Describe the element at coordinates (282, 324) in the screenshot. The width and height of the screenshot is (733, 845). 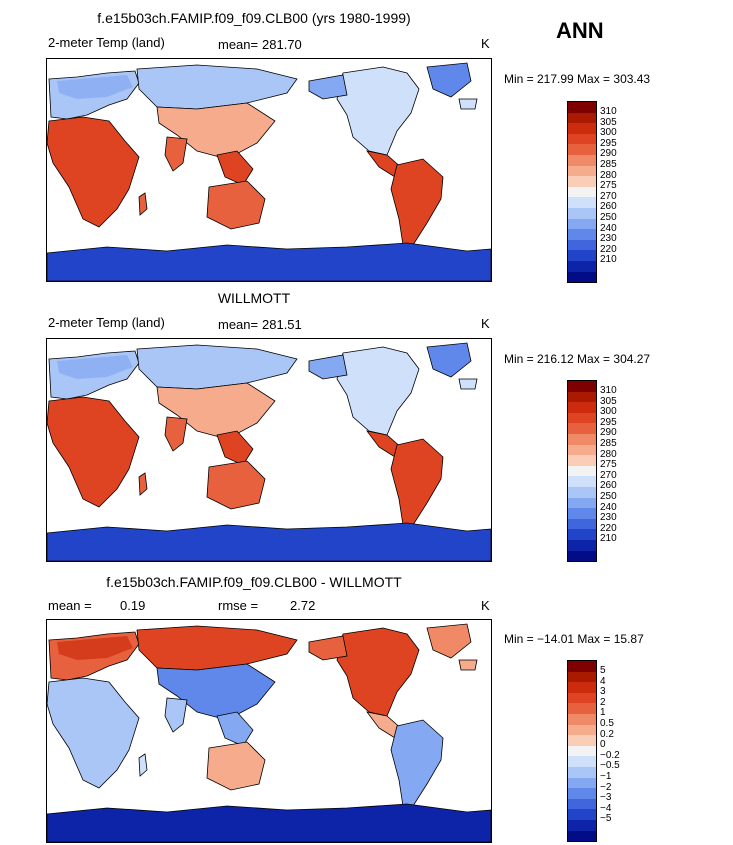
I see `panel-2-mean-value: 281.51` at that location.